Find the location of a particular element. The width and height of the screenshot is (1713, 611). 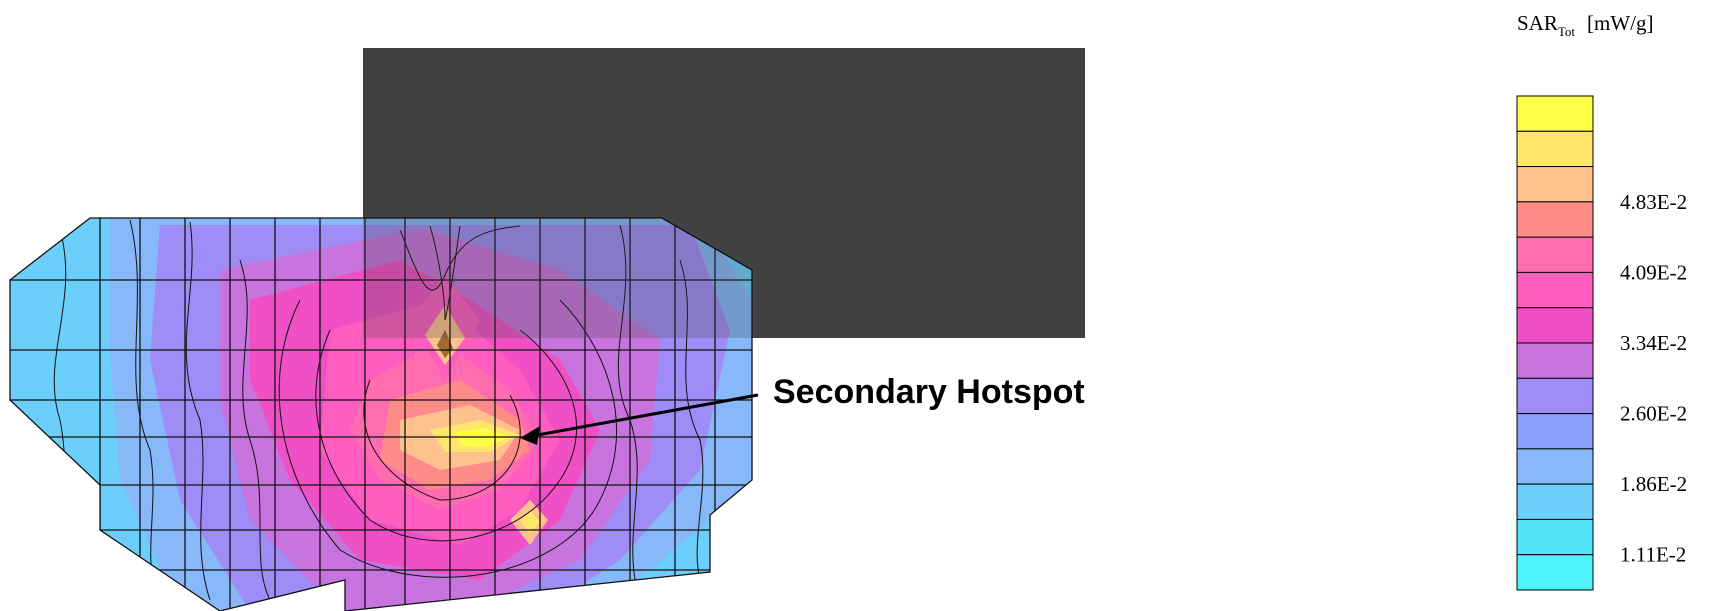

colorbar-tick-label: 2.60E-2 is located at coordinates (1653, 414).